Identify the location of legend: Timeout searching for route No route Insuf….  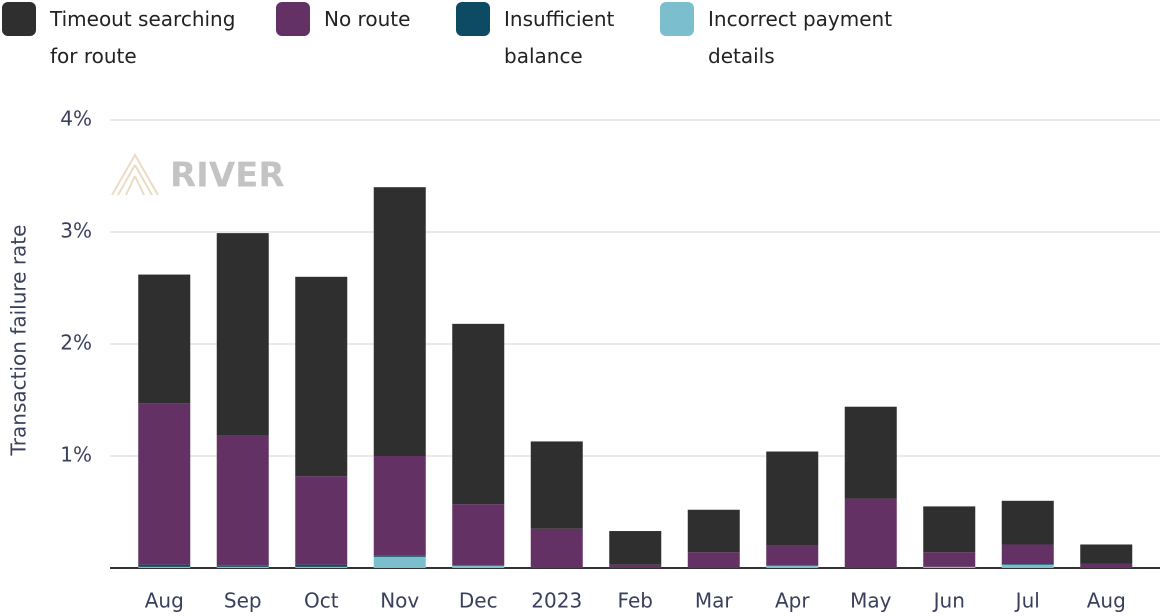
(580, 40).